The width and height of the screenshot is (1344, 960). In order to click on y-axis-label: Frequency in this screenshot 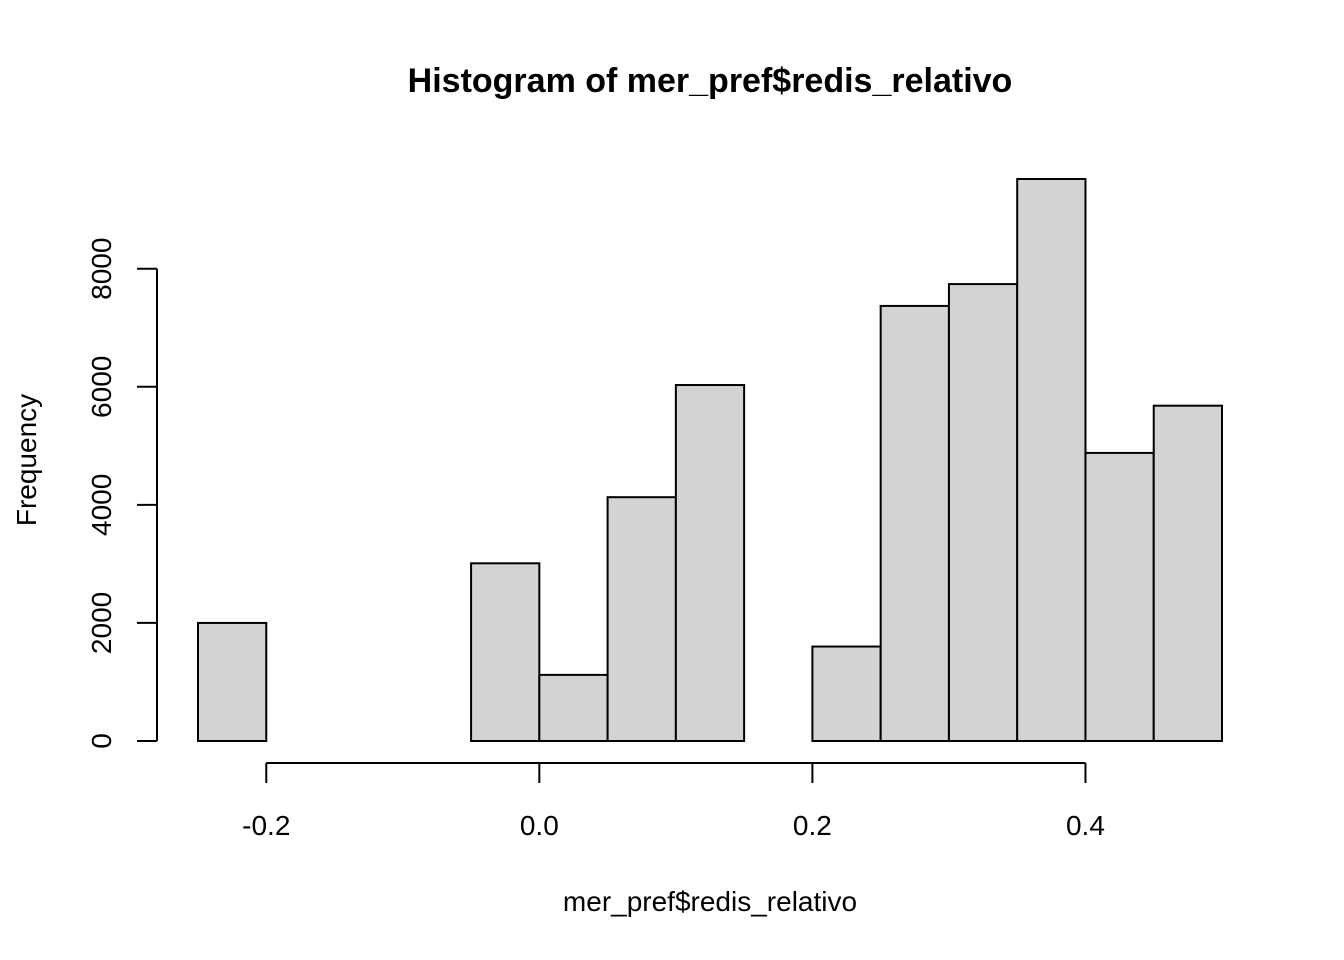, I will do `click(26, 460)`.